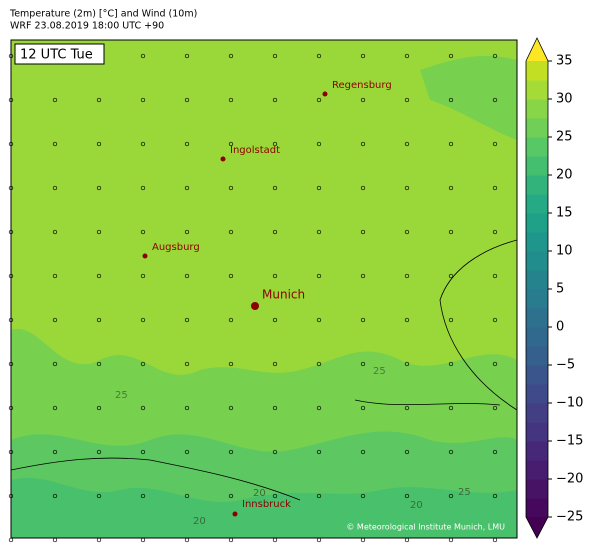 This screenshot has width=599, height=552. What do you see at coordinates (560, 289) in the screenshot?
I see `colorbar-tick-label: 5` at bounding box center [560, 289].